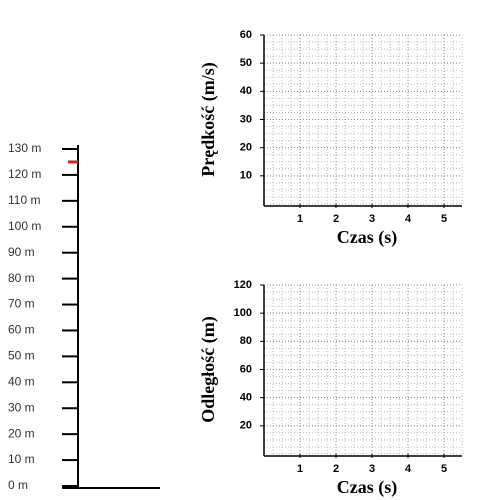  What do you see at coordinates (21, 381) in the screenshot?
I see `ruler-label: 40 m` at bounding box center [21, 381].